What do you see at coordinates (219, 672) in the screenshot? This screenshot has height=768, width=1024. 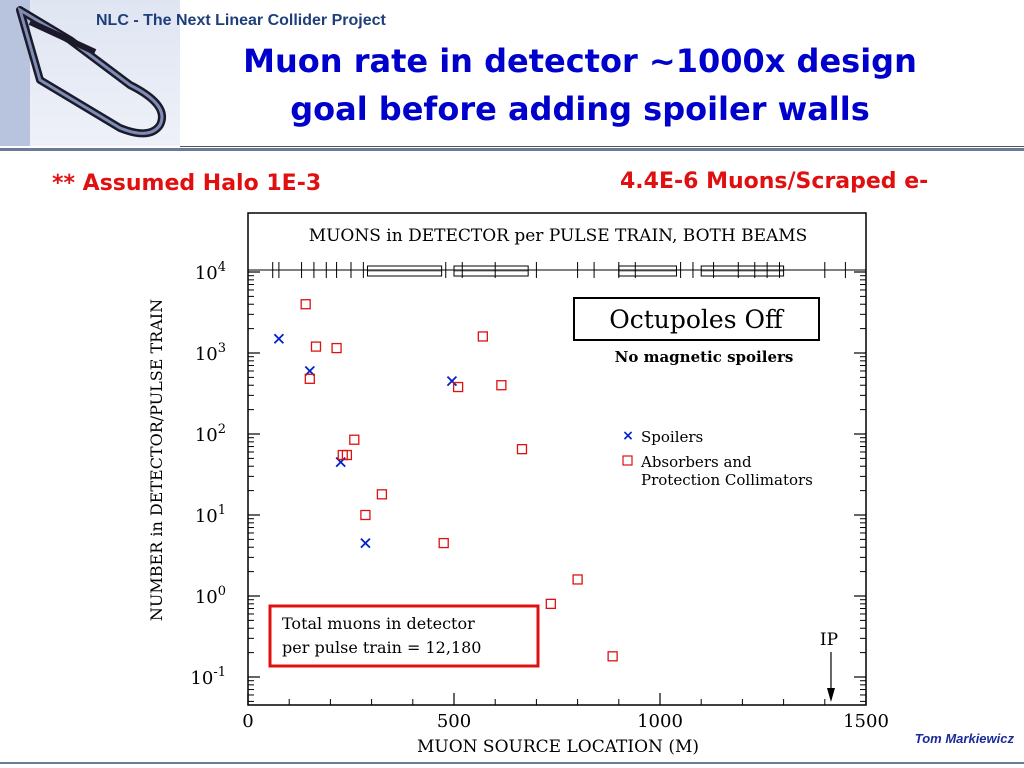 I see `y-tick-exp: -1` at bounding box center [219, 672].